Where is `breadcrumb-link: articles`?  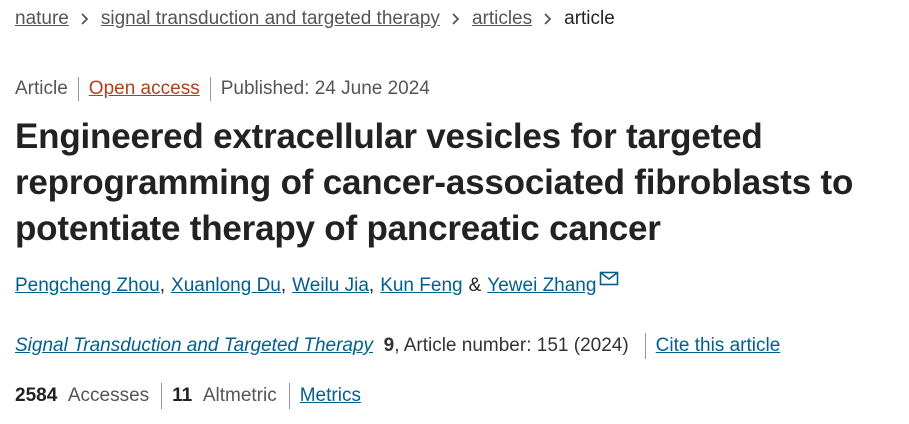 breadcrumb-link: articles is located at coordinates (502, 18).